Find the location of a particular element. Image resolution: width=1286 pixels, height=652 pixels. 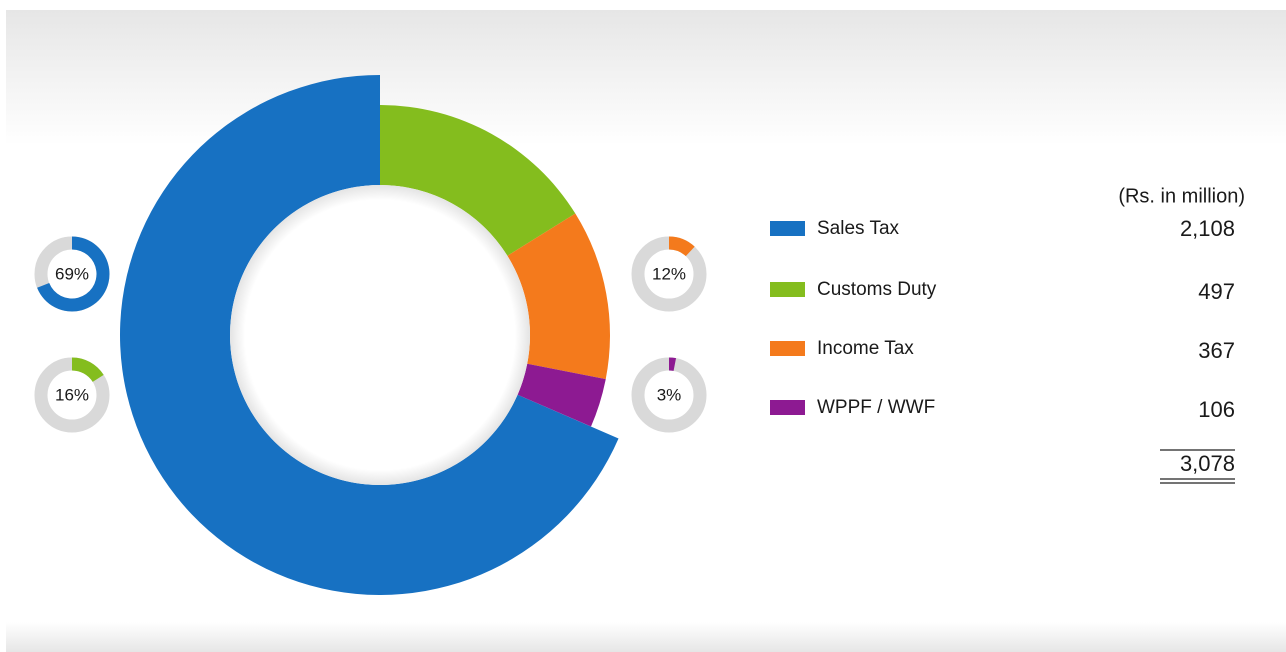

gauge-label: 16% is located at coordinates (72, 394).